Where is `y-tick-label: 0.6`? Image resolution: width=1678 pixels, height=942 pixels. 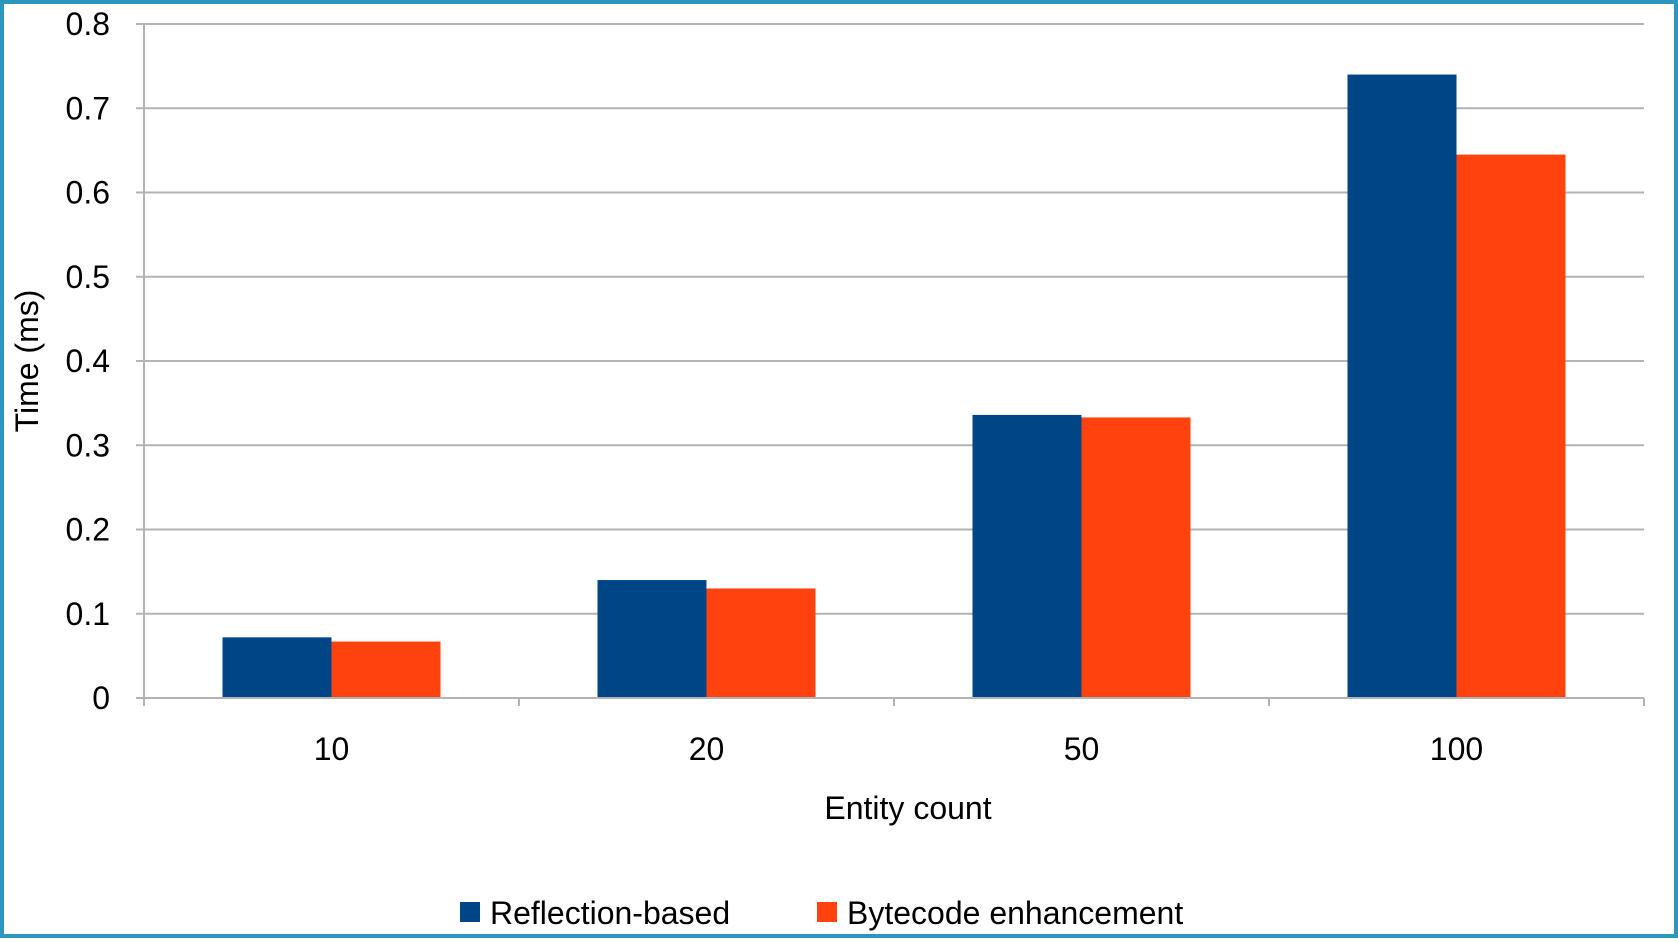 y-tick-label: 0.6 is located at coordinates (88, 193).